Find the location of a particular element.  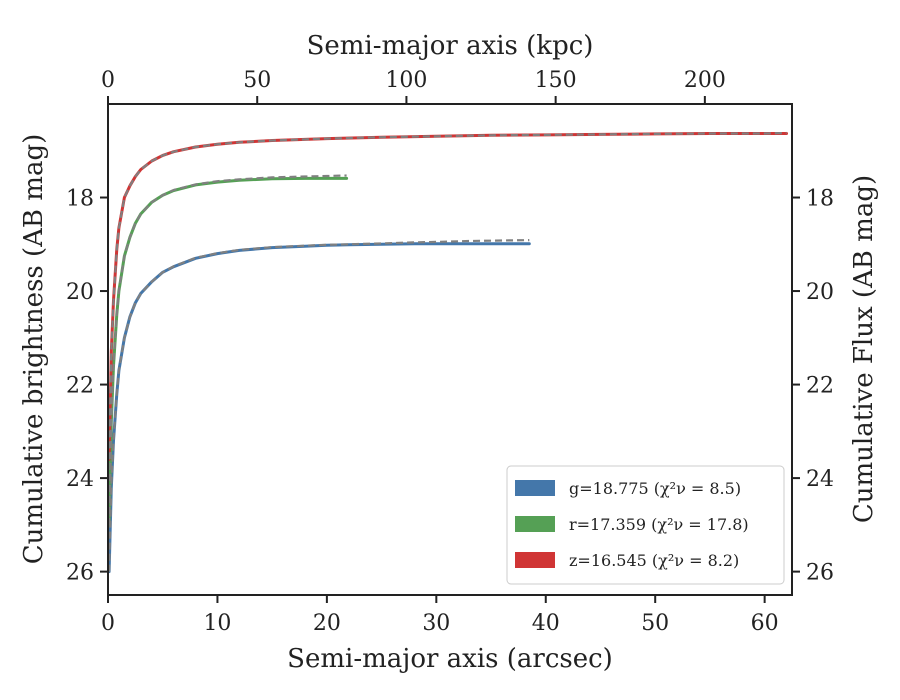

y-tick-label: 26 is located at coordinates (80, 573).